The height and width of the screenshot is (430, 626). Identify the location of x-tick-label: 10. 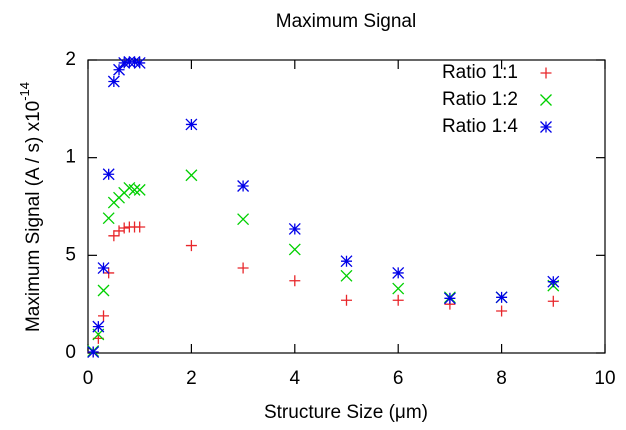
(604, 378).